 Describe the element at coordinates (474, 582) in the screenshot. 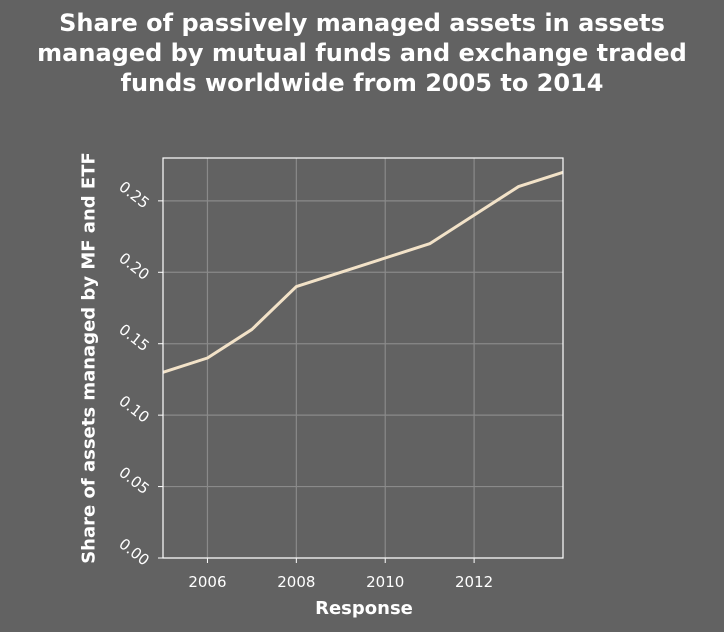

I see `x-tick-label: 2012` at that location.